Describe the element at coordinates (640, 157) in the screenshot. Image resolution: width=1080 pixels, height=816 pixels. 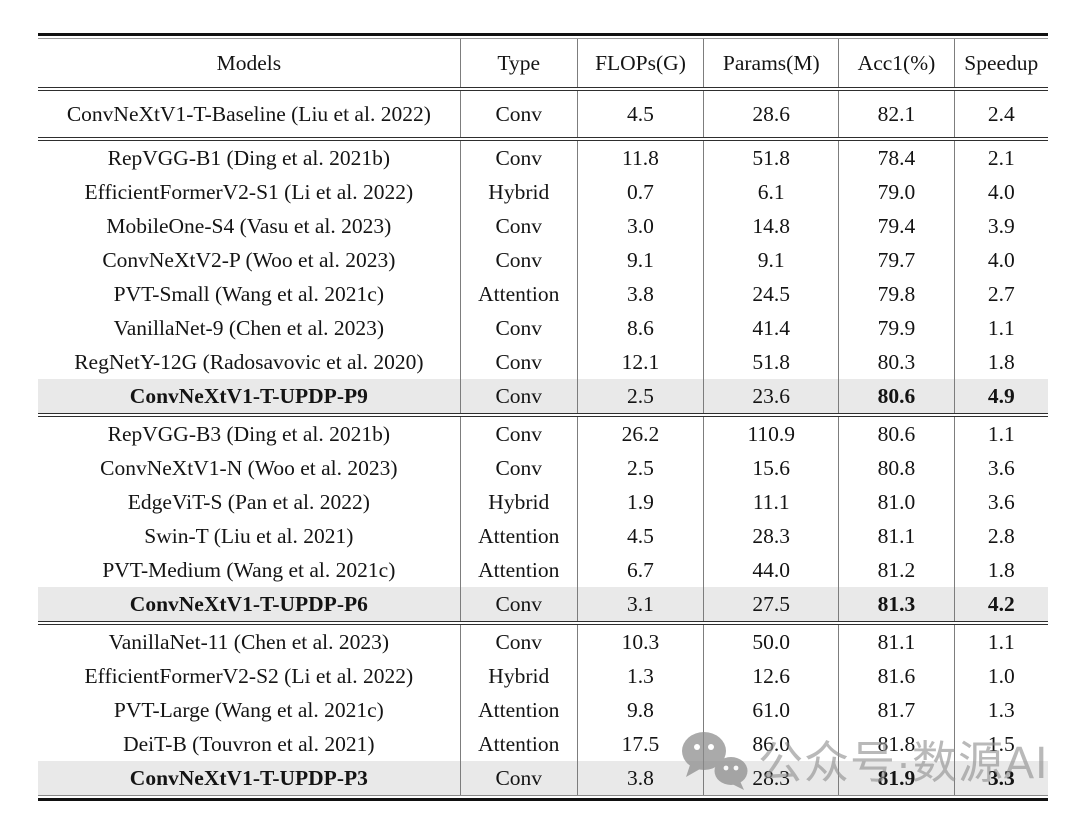
I see `cell-flops: 11.8` at that location.